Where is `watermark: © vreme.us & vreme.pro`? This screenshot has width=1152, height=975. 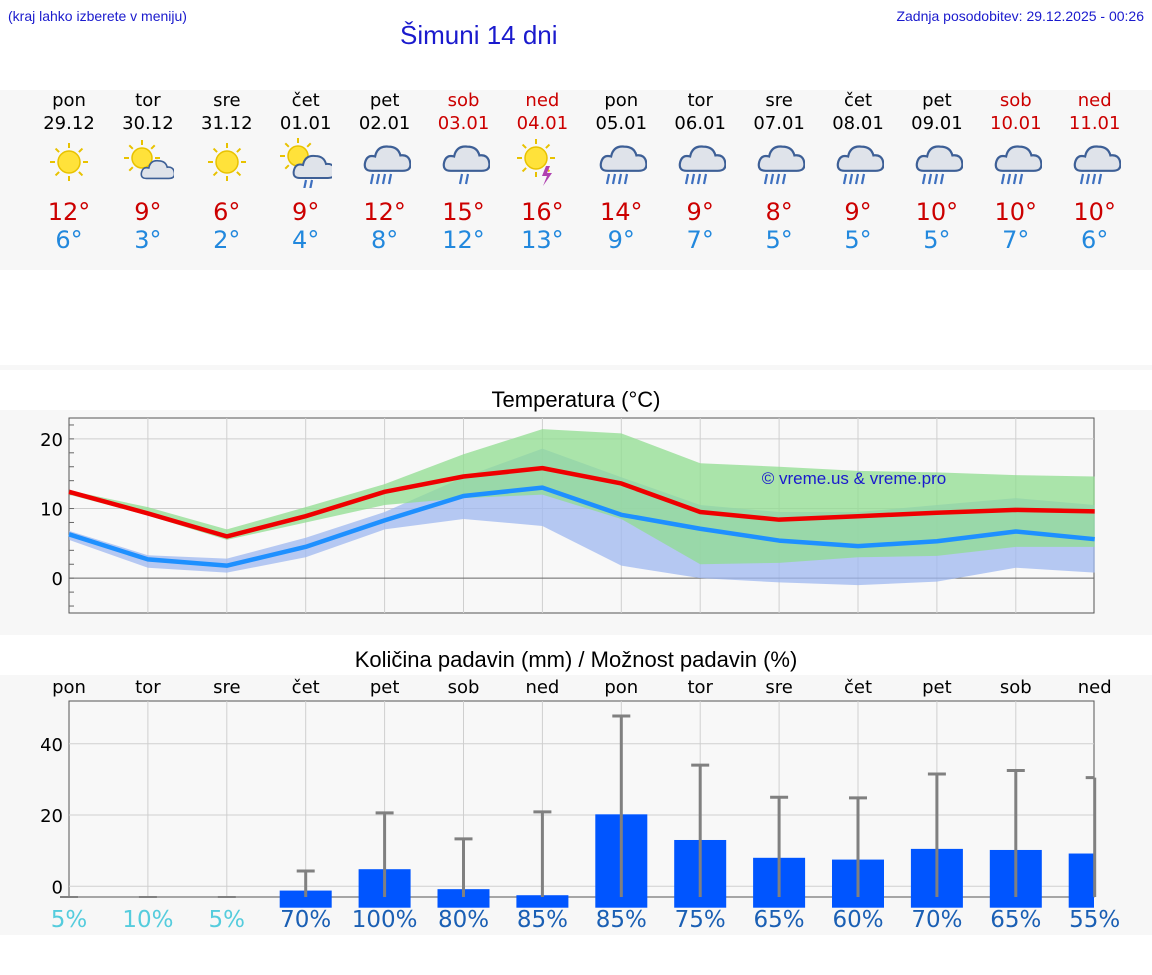 watermark: © vreme.us & vreme.pro is located at coordinates (854, 478).